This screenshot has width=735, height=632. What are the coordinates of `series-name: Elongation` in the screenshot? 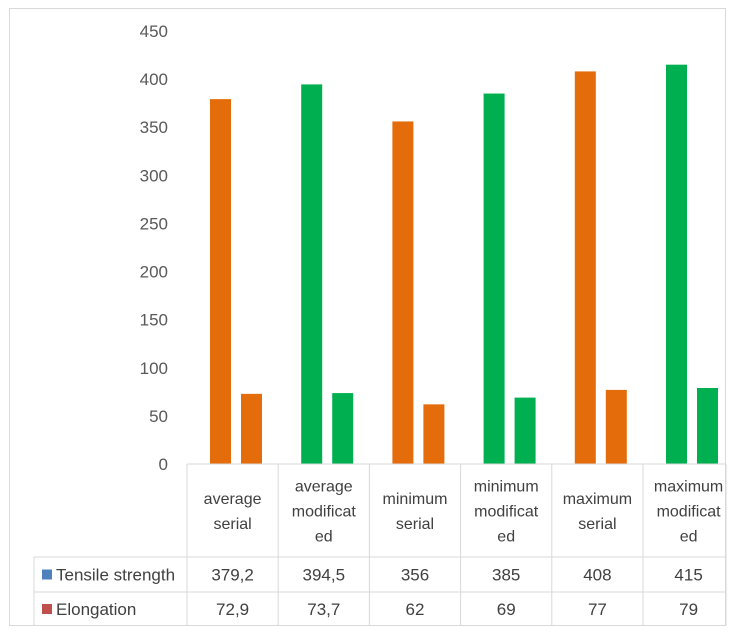 It's located at (96, 609).